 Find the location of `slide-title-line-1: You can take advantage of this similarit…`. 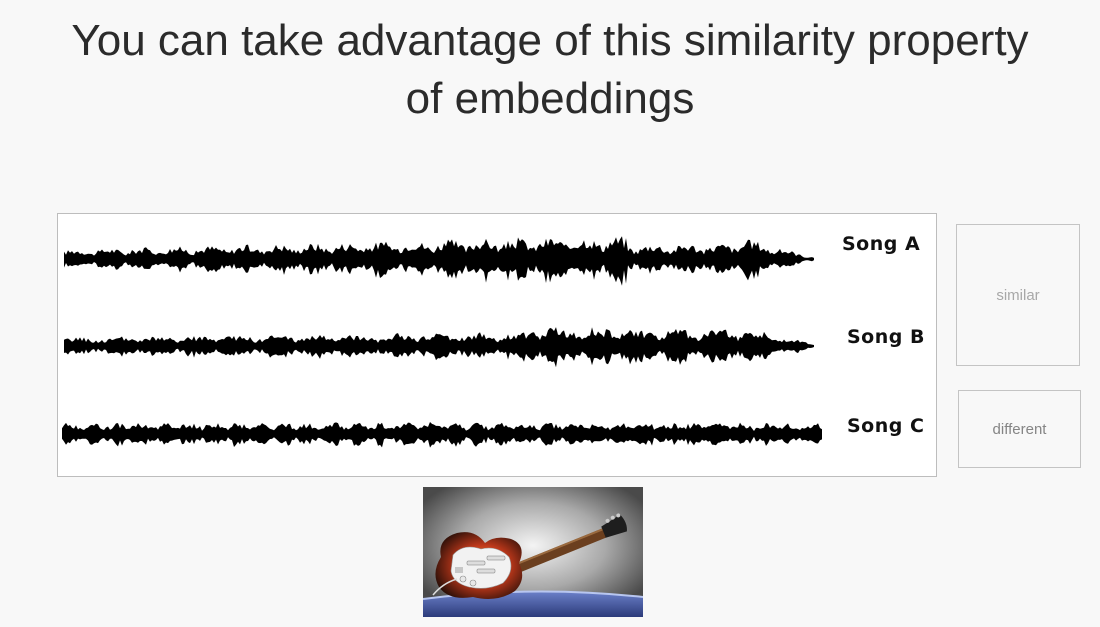

slide-title-line-1: You can take advantage of this similarit… is located at coordinates (550, 40).